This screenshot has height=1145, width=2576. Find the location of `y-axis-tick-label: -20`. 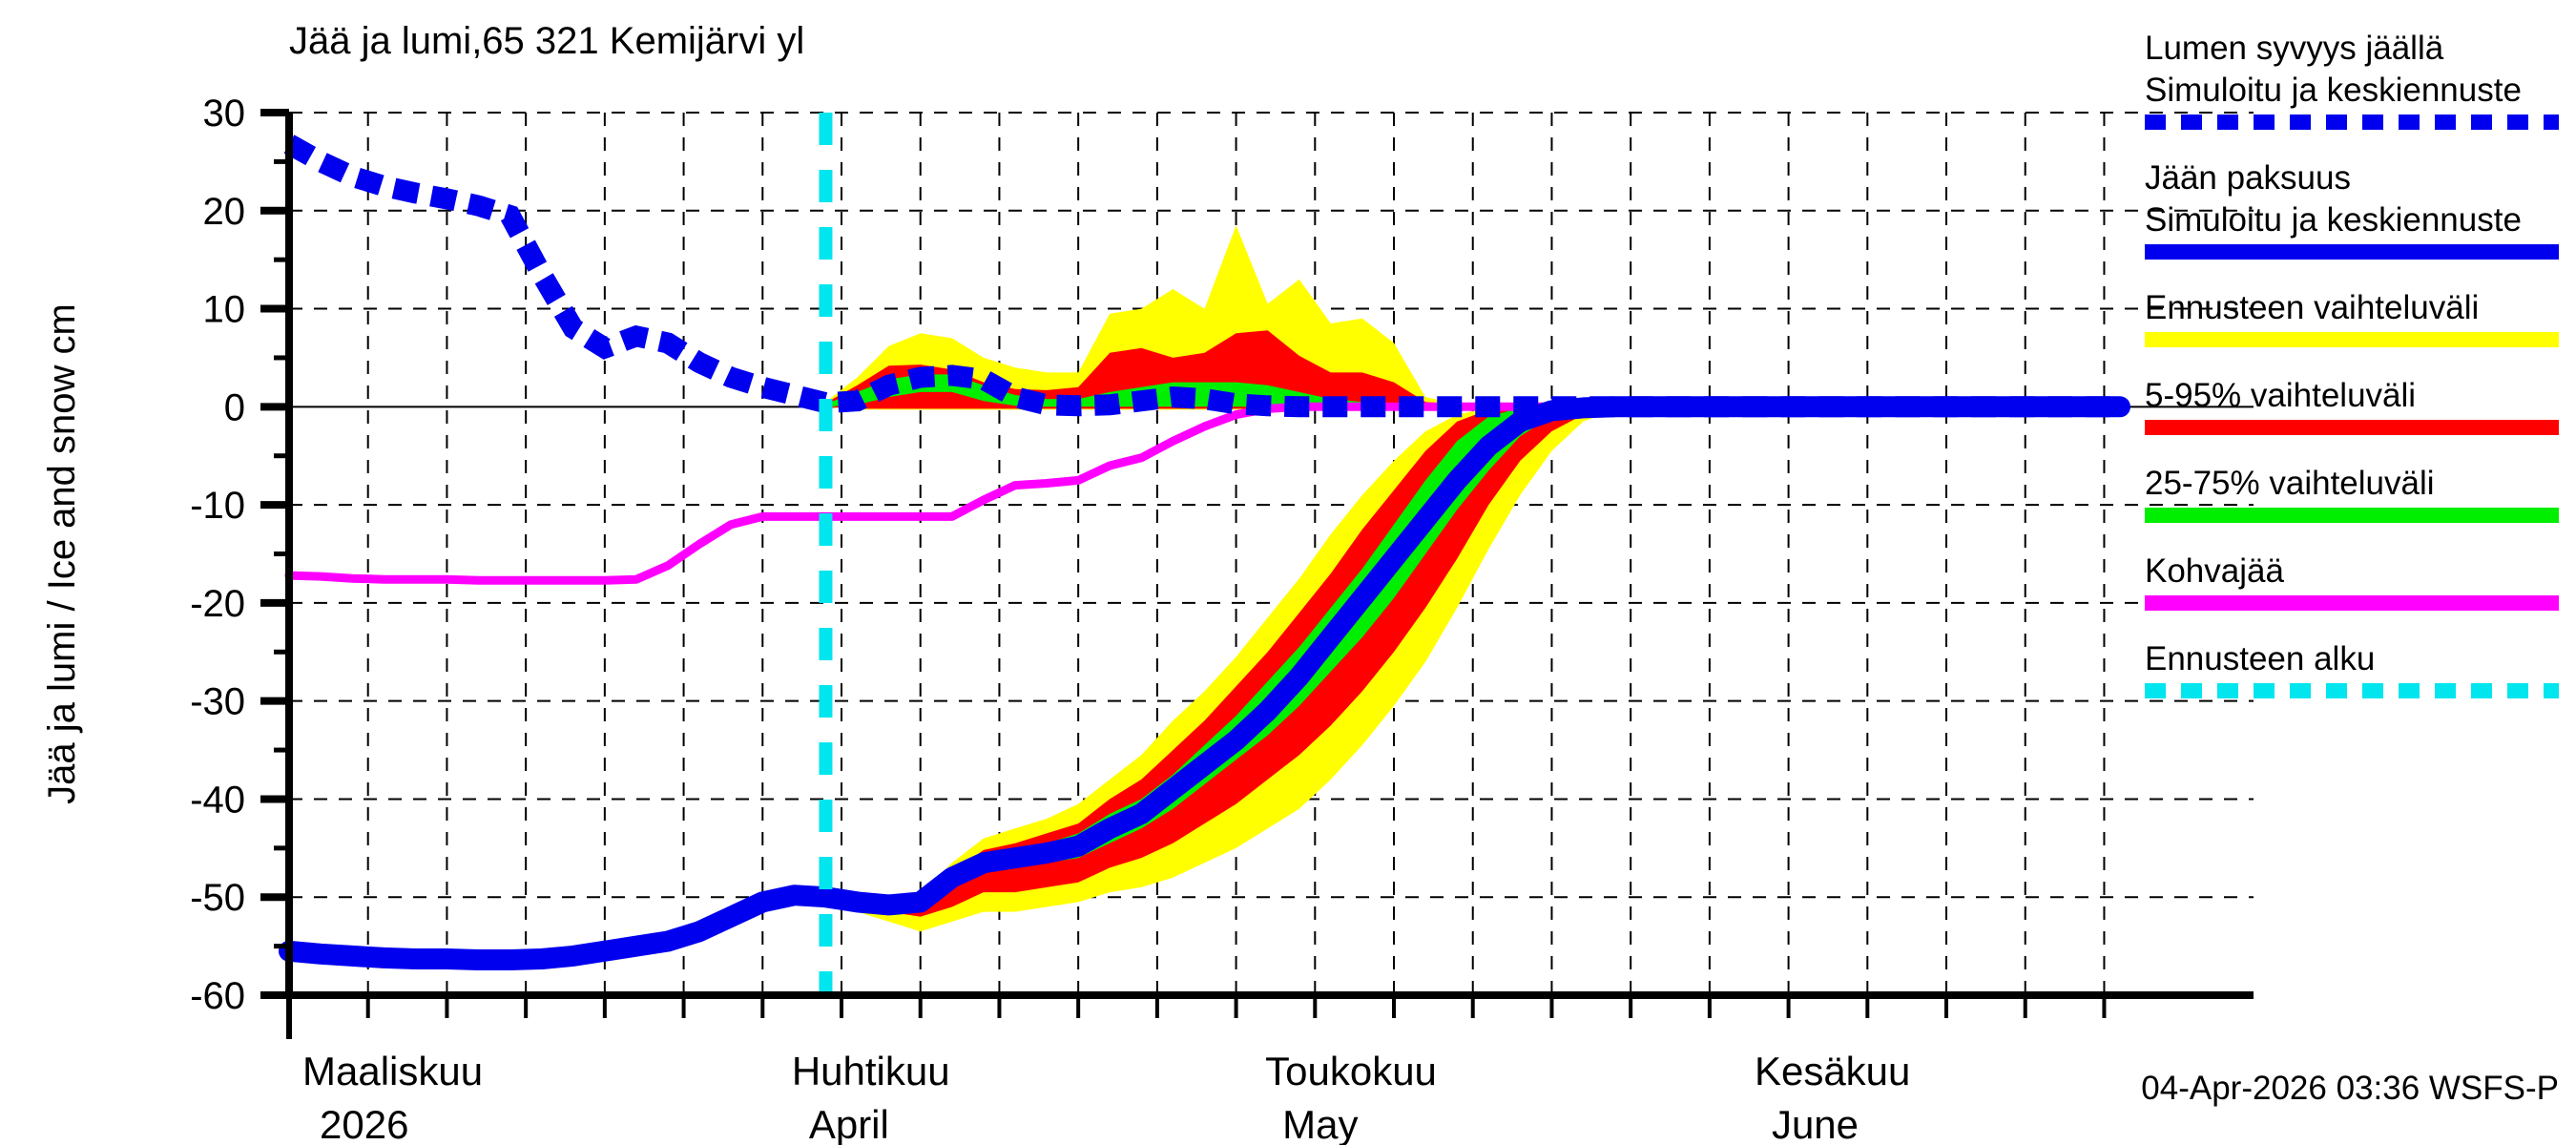

y-axis-tick-label: -20 is located at coordinates (217, 604).